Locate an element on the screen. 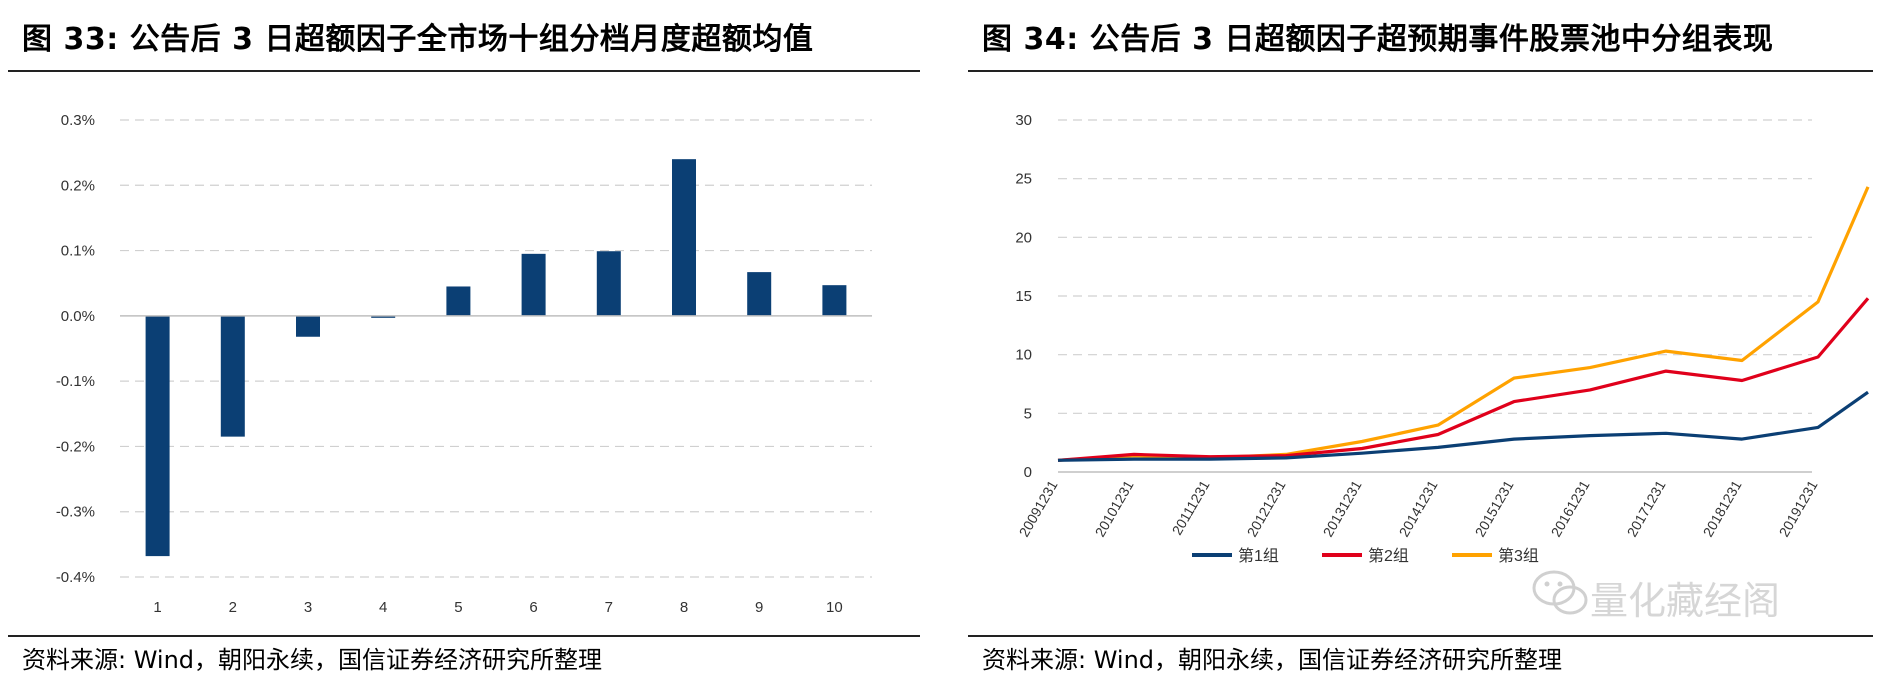 This screenshot has width=1877, height=675. bar-y-tick-label: 0.1% is located at coordinates (78, 251).